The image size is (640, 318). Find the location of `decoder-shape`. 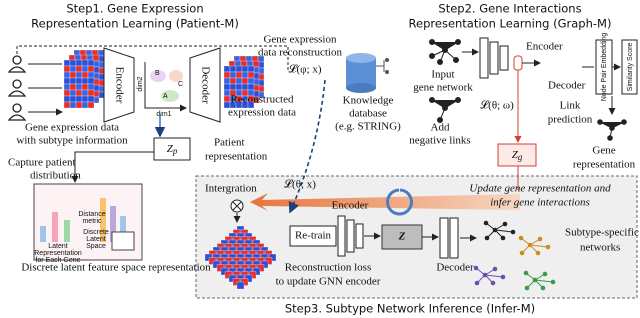

decoder-shape is located at coordinates (205, 85).